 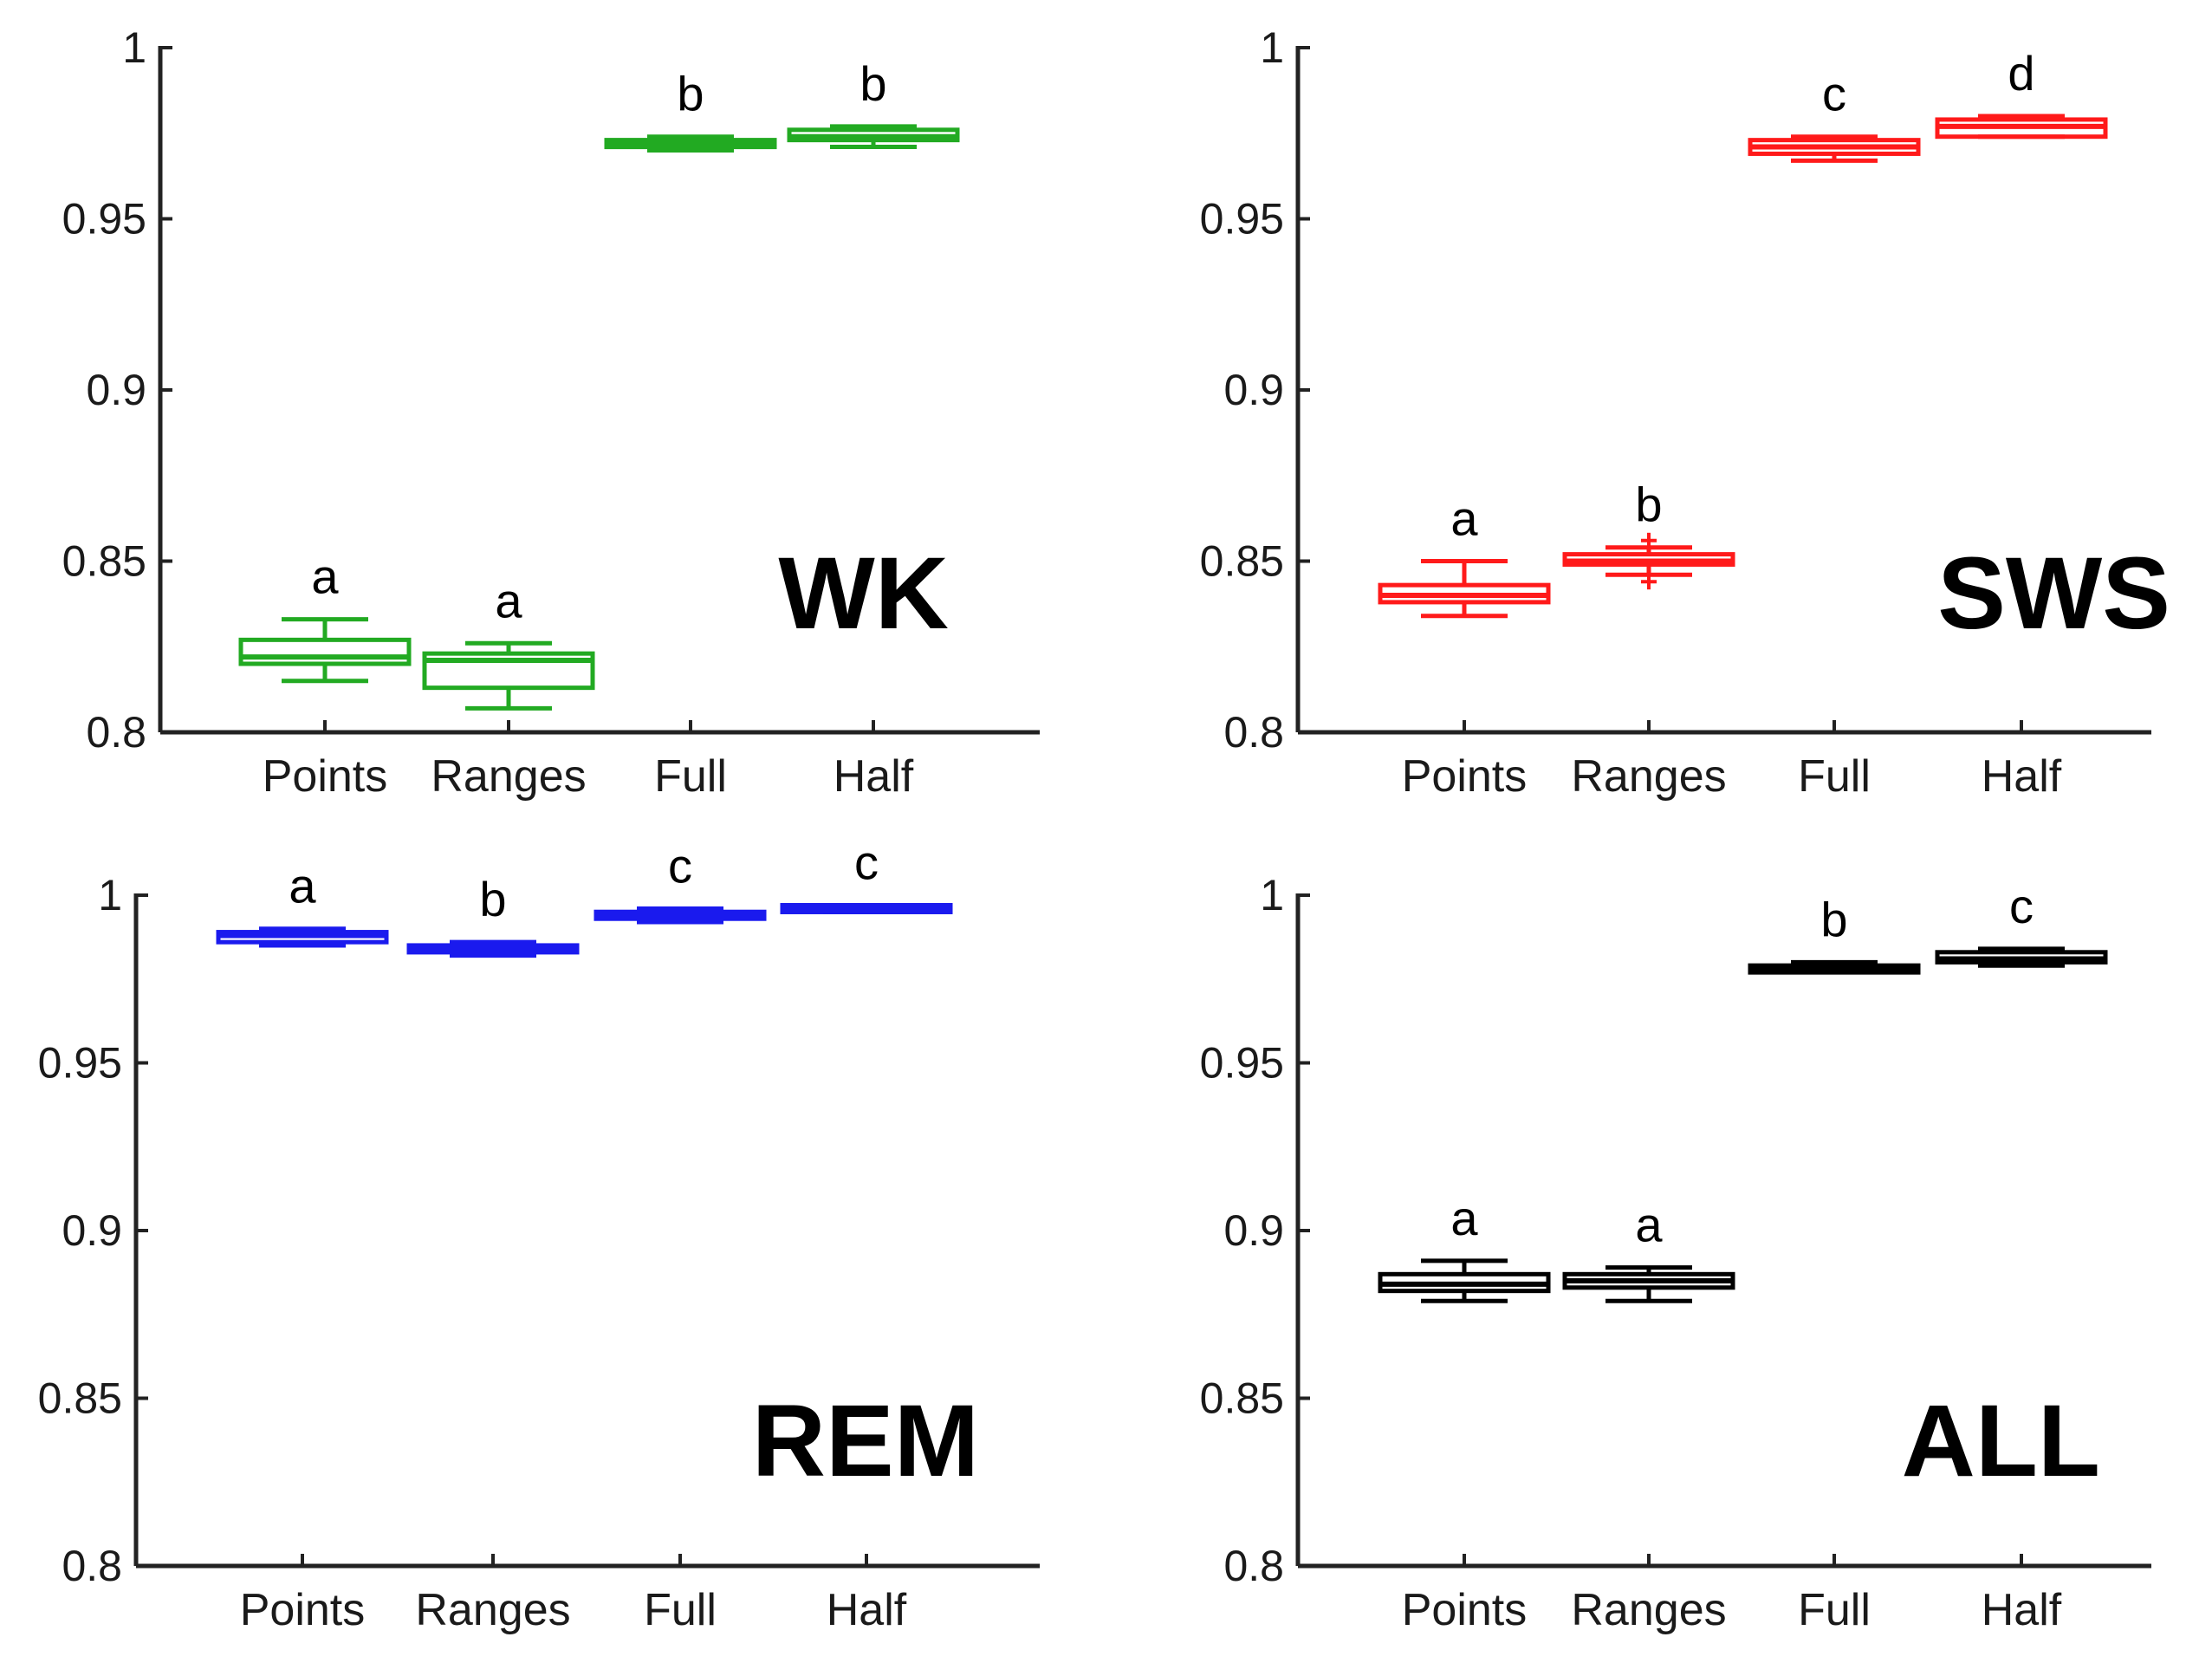 What do you see at coordinates (865, 1441) in the screenshot?
I see `panel-label: REM` at bounding box center [865, 1441].